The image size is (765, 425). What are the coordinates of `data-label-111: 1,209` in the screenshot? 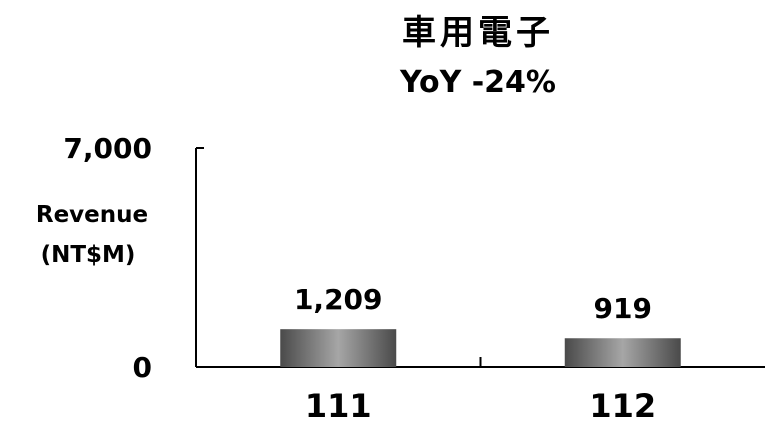 It's located at (338, 299).